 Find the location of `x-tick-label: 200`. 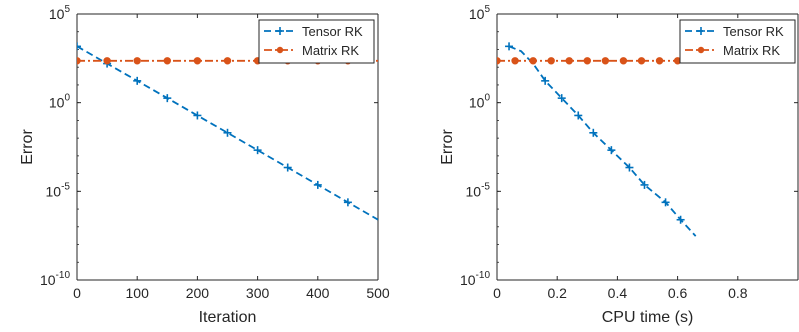

x-tick-label: 200 is located at coordinates (198, 293).